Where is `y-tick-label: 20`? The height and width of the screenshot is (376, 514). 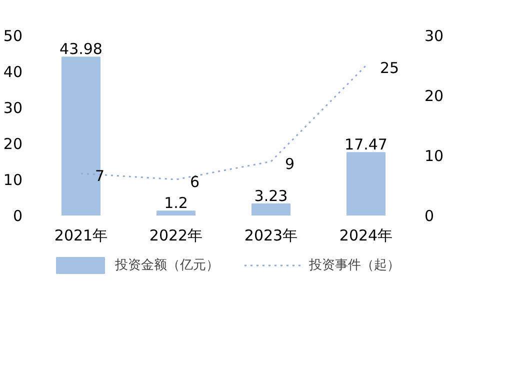 y-tick-label: 20 is located at coordinates (13, 144).